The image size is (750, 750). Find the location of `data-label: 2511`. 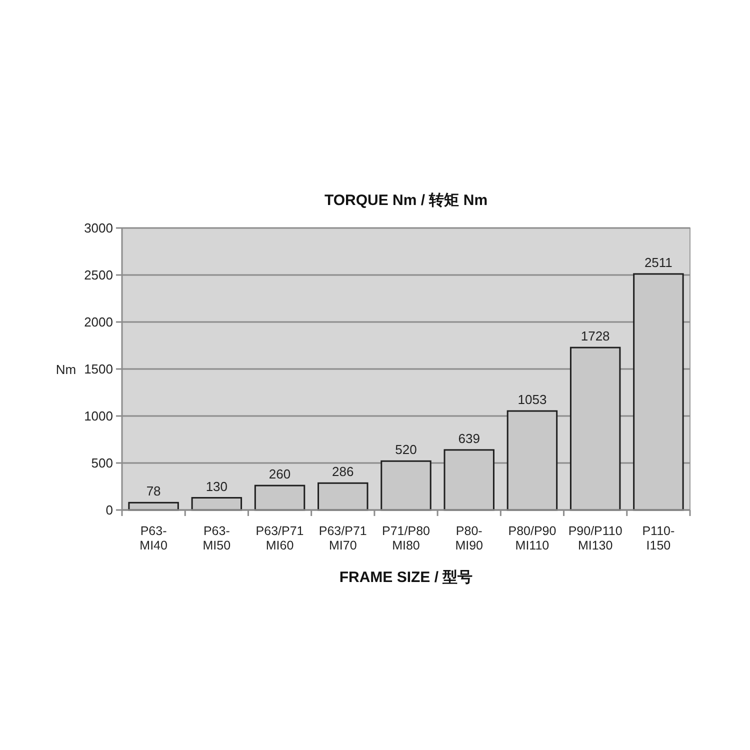

data-label: 2511 is located at coordinates (658, 262).